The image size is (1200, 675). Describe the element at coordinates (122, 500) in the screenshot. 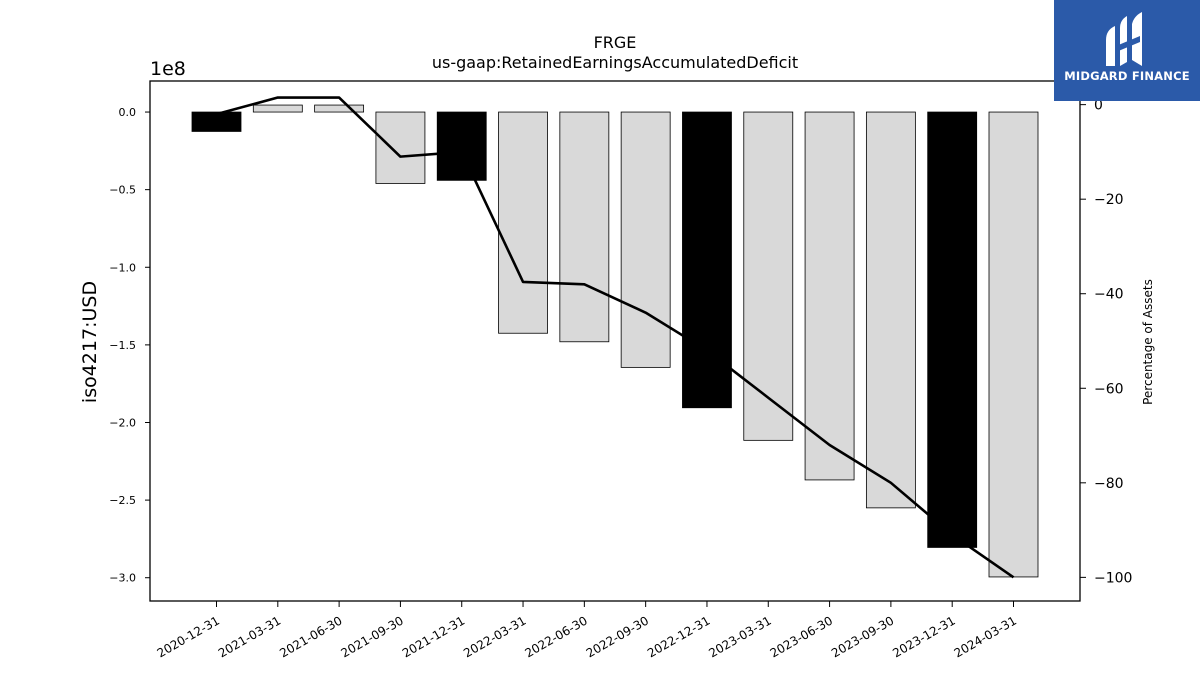

I see `y-tick-label: −2.5` at that location.